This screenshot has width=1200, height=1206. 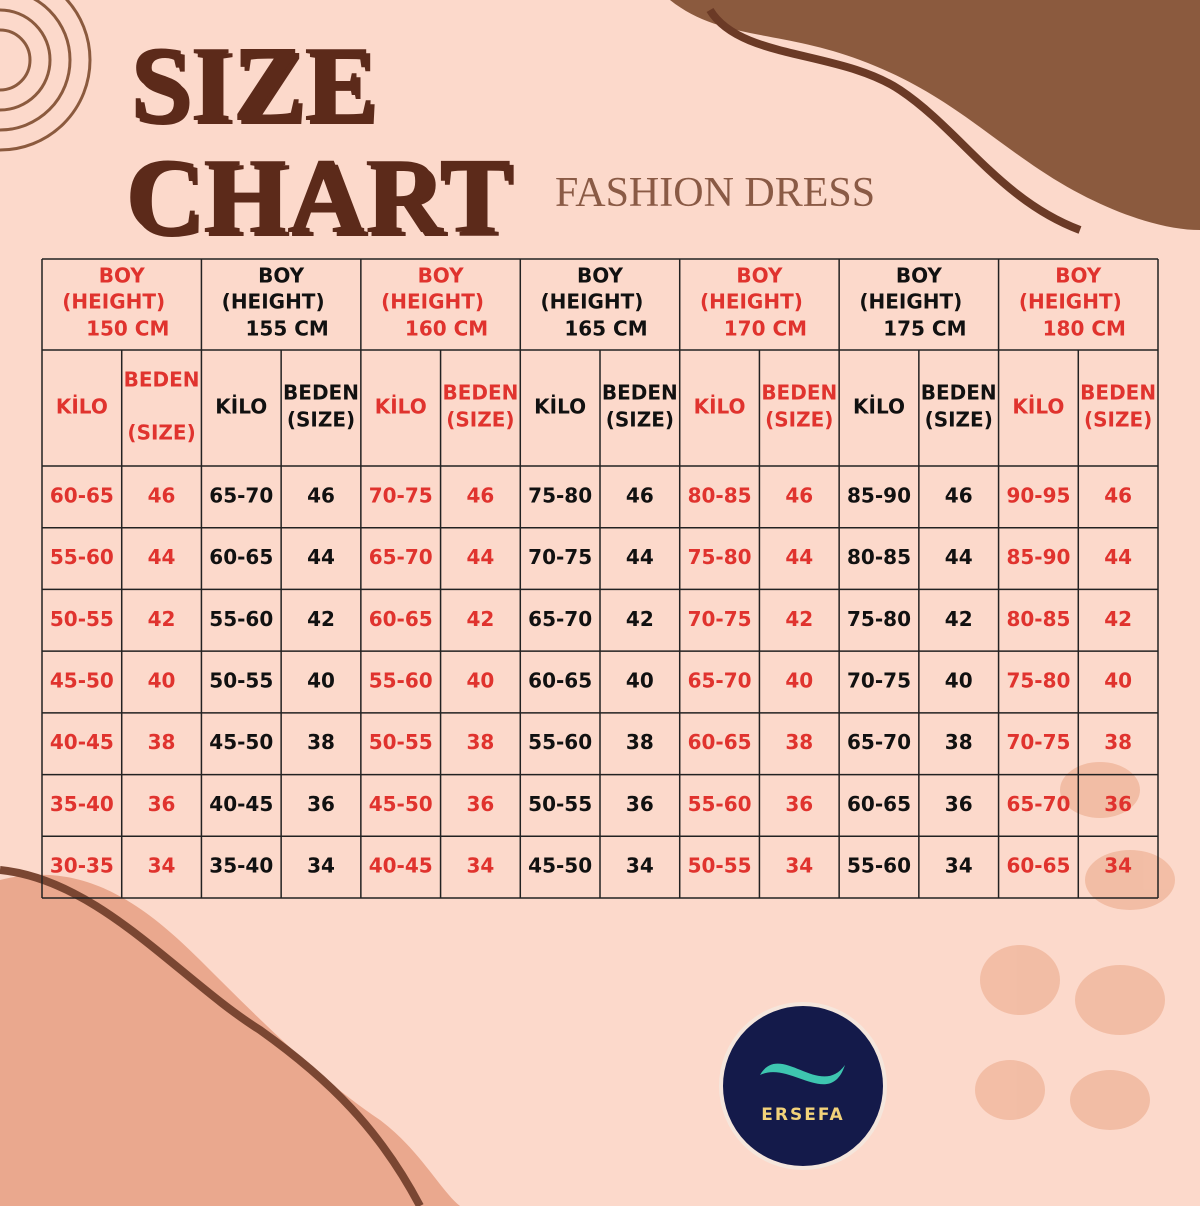 I want to click on group-header: 170 CM, so click(x=765, y=329).